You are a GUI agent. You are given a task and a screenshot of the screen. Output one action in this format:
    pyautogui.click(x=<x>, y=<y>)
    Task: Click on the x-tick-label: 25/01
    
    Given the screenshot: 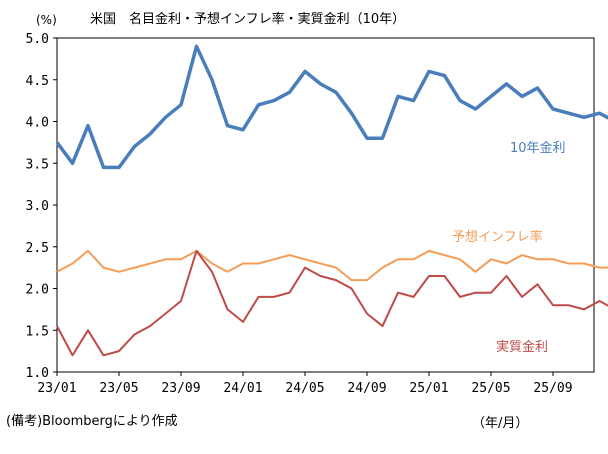 What is the action you would take?
    pyautogui.click(x=428, y=388)
    